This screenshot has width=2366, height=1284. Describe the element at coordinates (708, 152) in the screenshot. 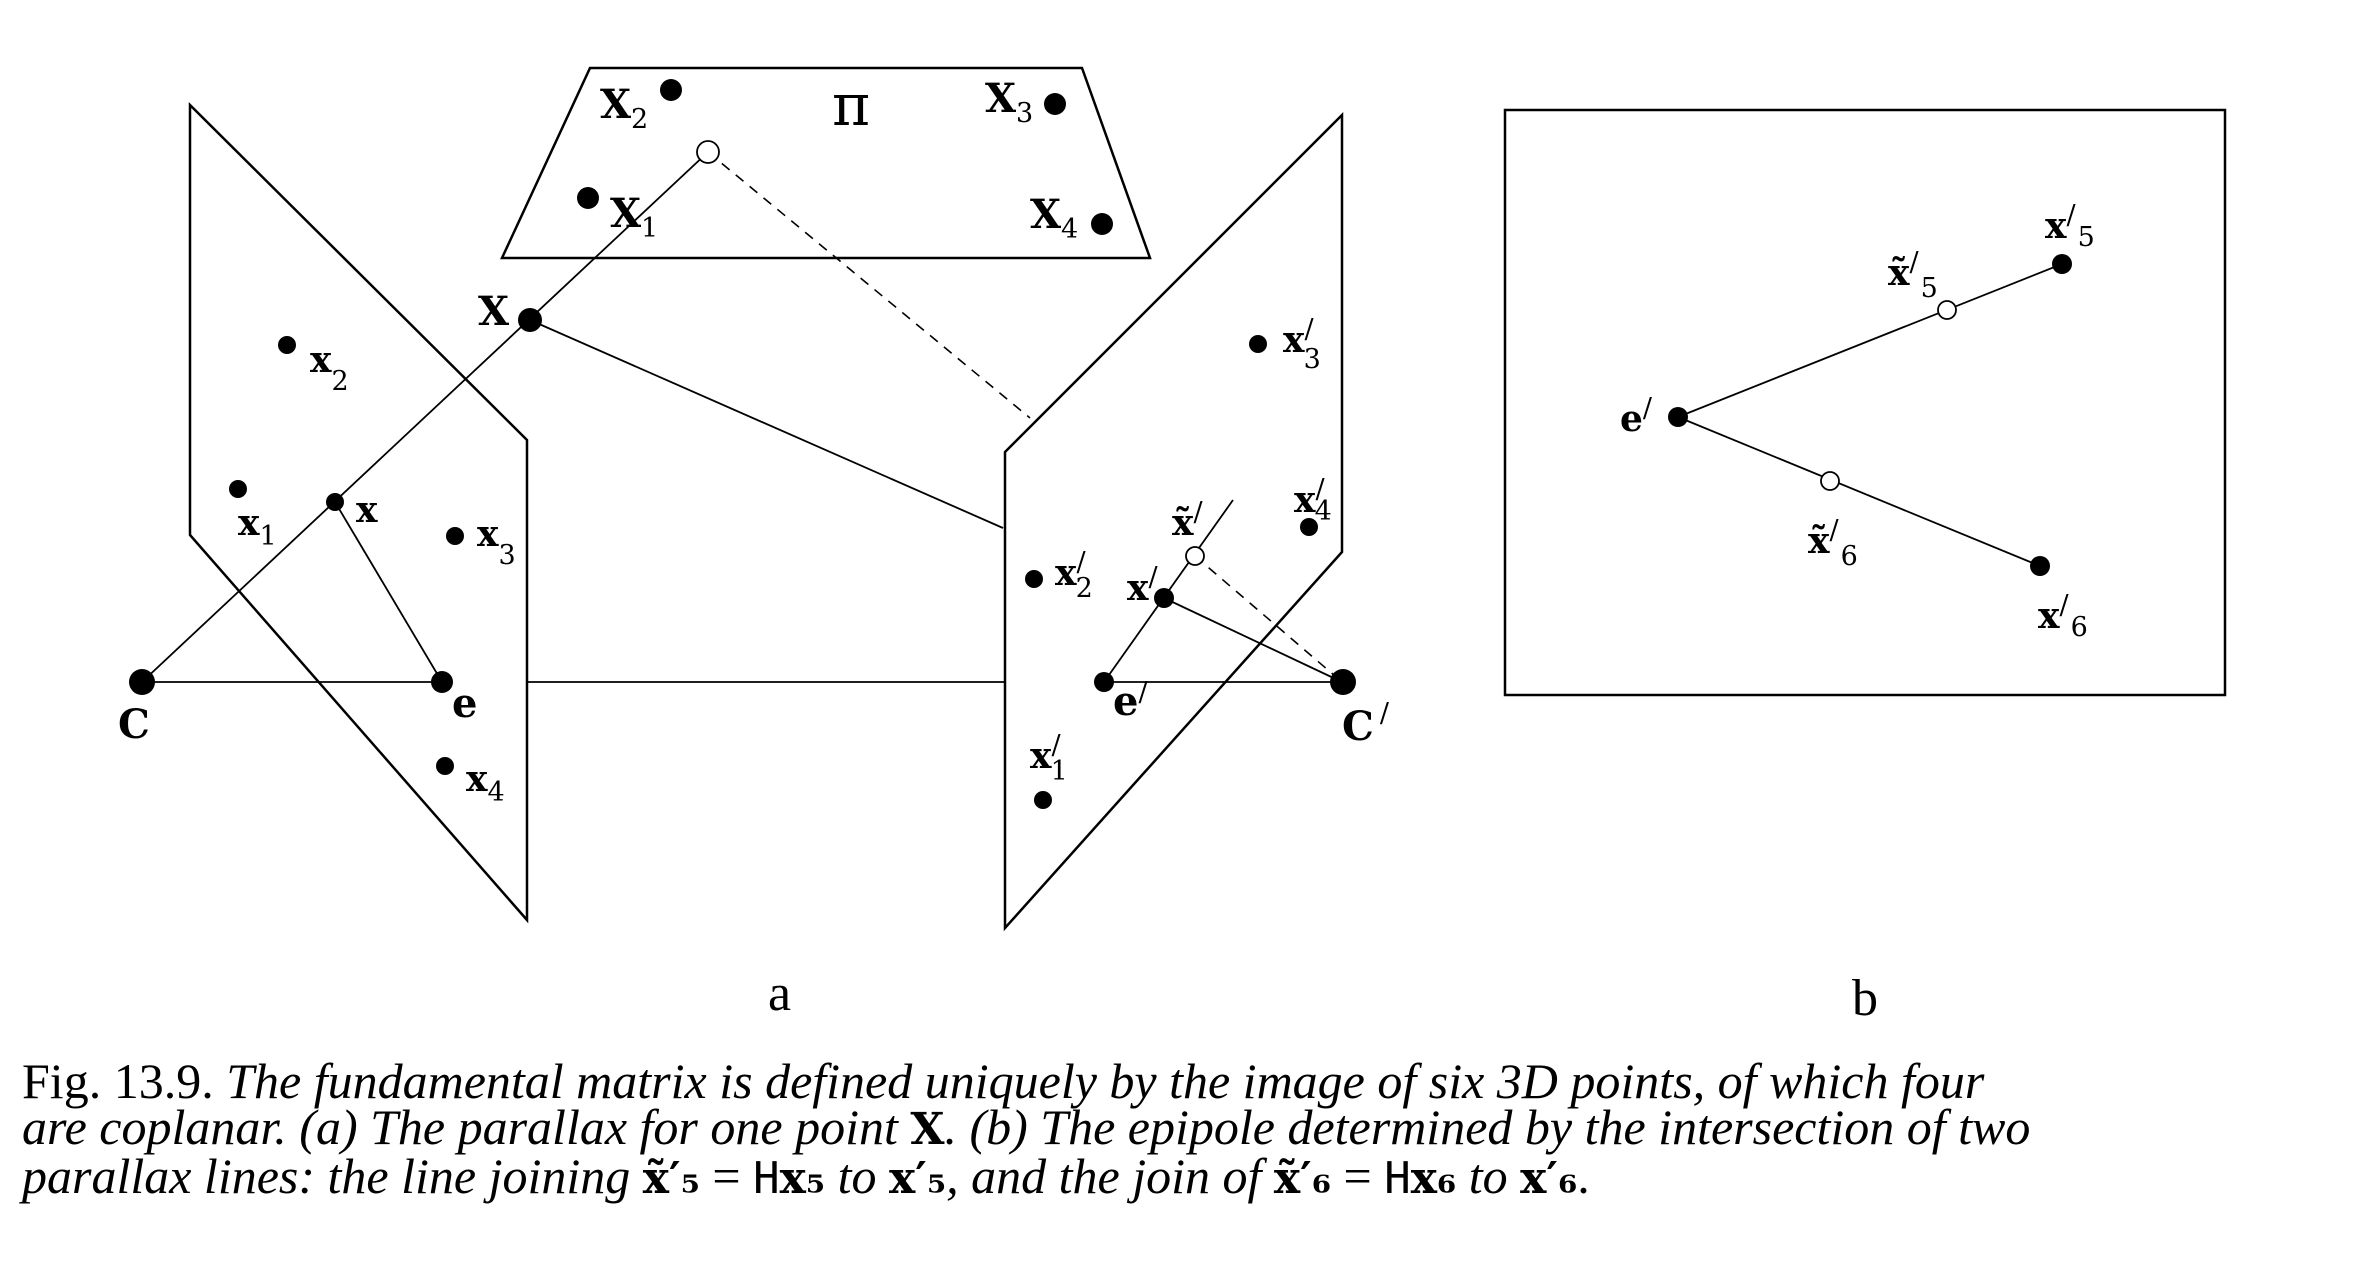

I see `plane-projection-point` at that location.